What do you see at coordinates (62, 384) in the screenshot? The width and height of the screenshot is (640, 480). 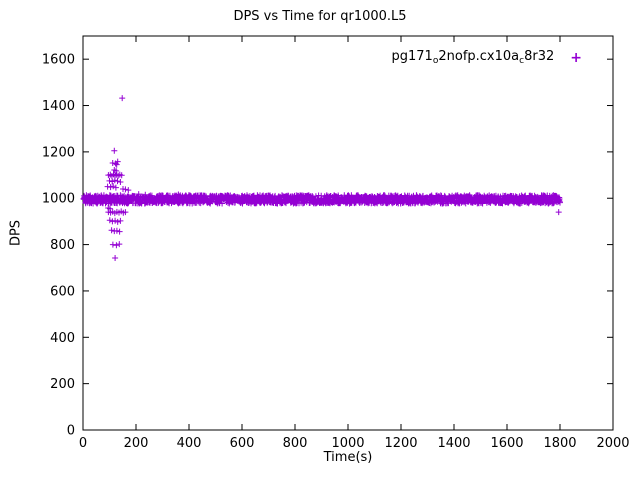 I see `y-tick-label: 200` at bounding box center [62, 384].